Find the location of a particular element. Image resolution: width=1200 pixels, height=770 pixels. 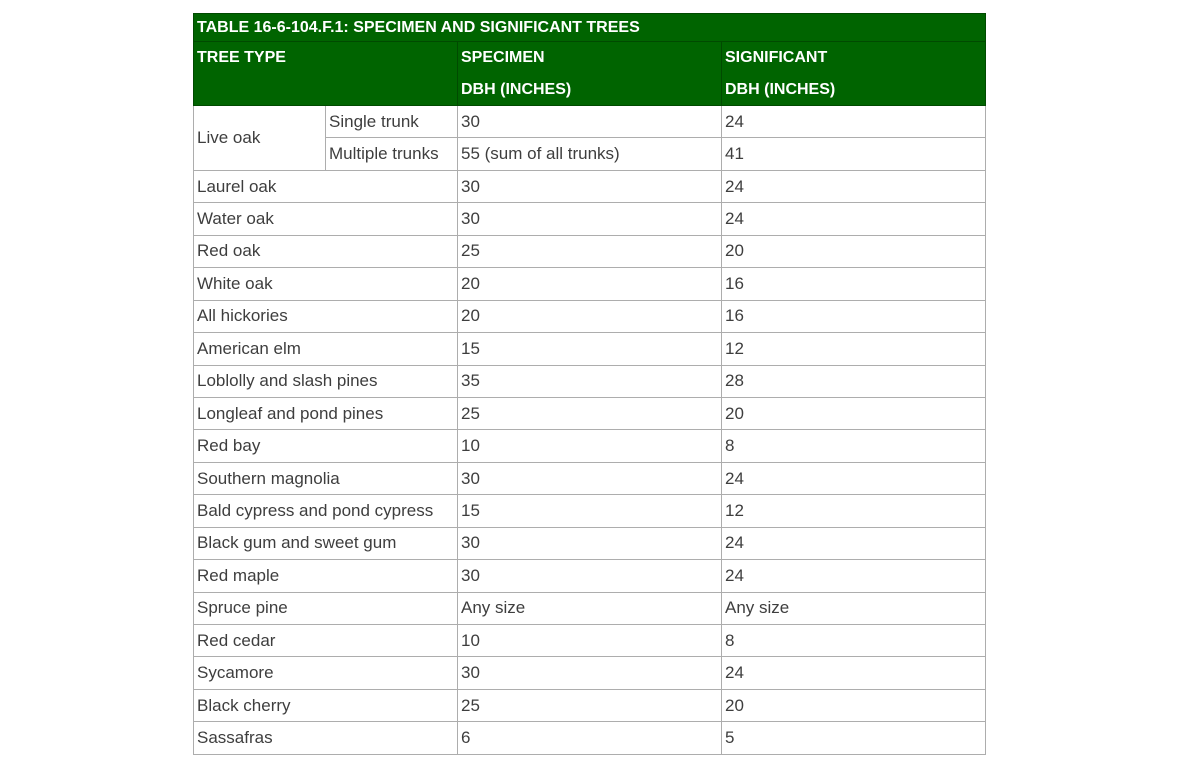

table-row: White oak 20 16 is located at coordinates (590, 284).